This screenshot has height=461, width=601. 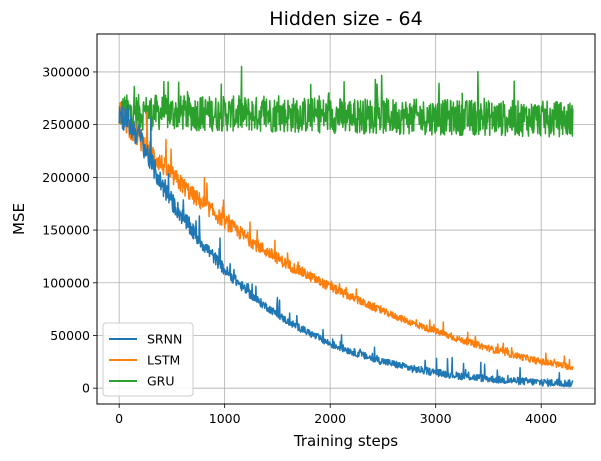 I want to click on chart-title: Hidden size - 64, so click(x=345, y=19).